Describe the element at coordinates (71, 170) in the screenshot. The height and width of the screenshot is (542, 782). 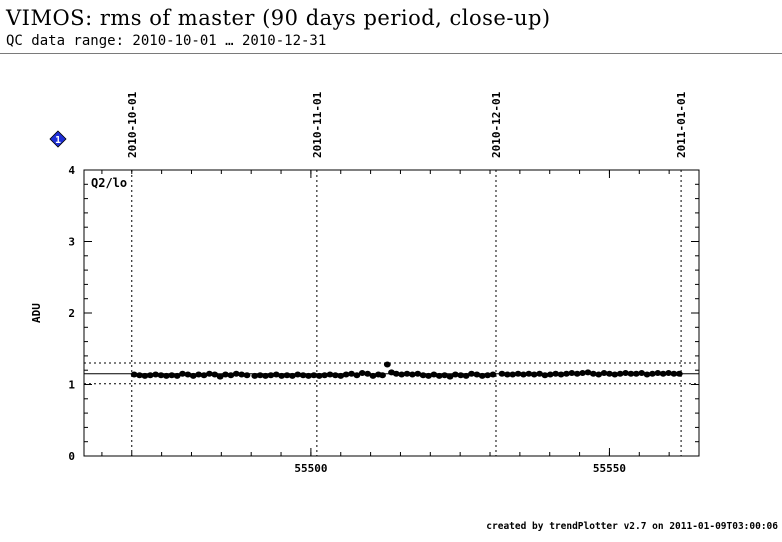
I see `y-tick-label: 4` at that location.